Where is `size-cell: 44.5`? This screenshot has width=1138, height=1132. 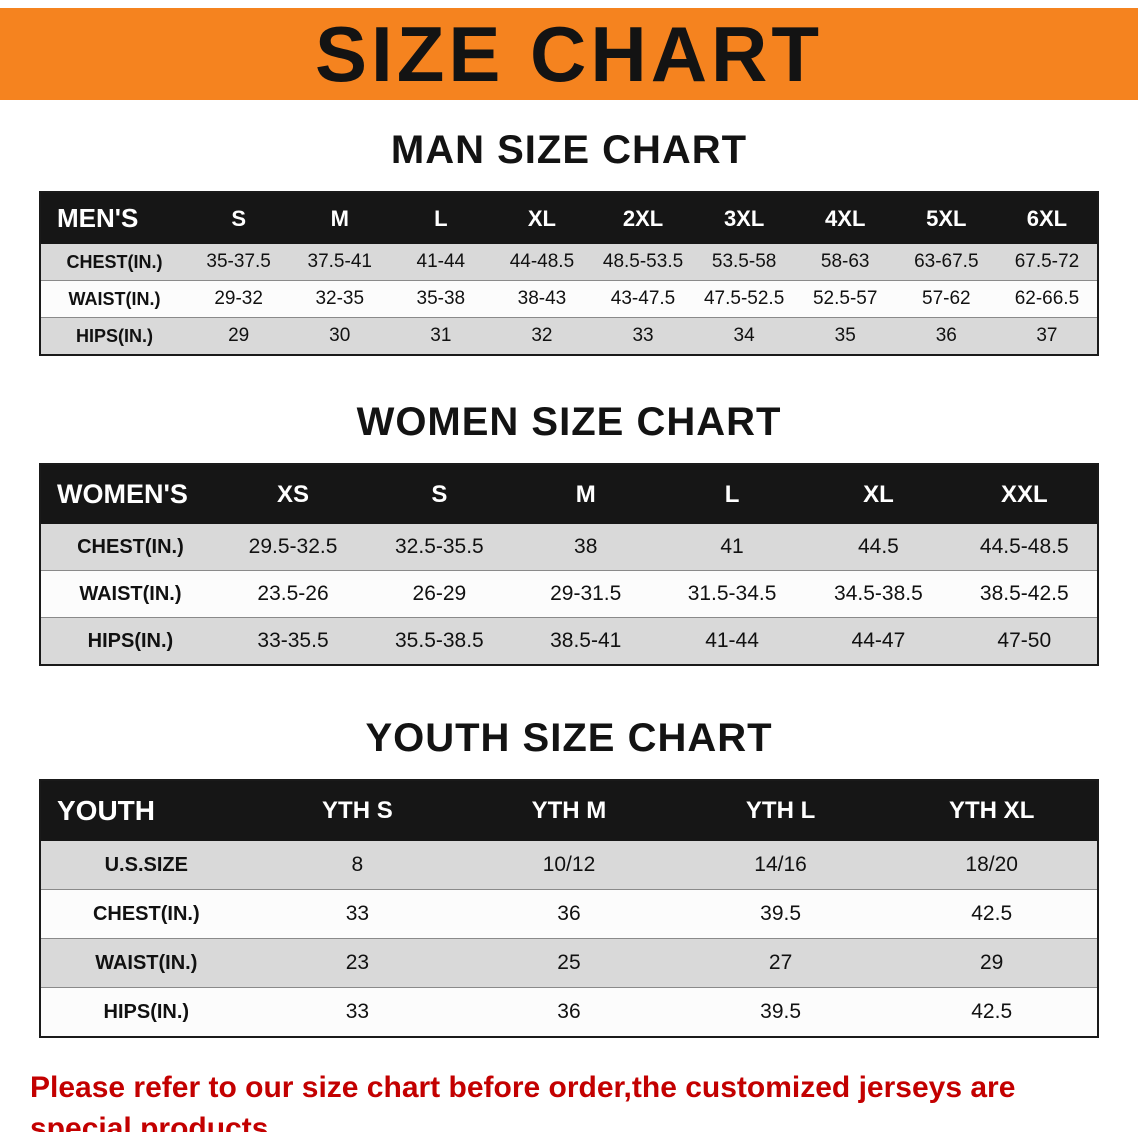
size-cell: 44.5 is located at coordinates (878, 547).